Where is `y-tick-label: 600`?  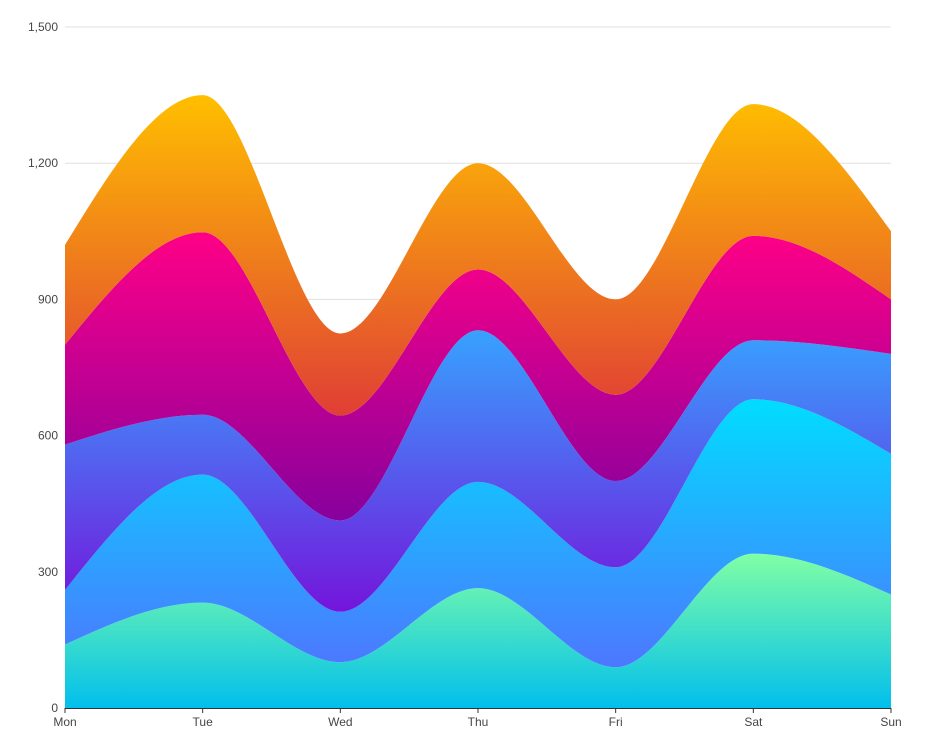 y-tick-label: 600 is located at coordinates (48, 436).